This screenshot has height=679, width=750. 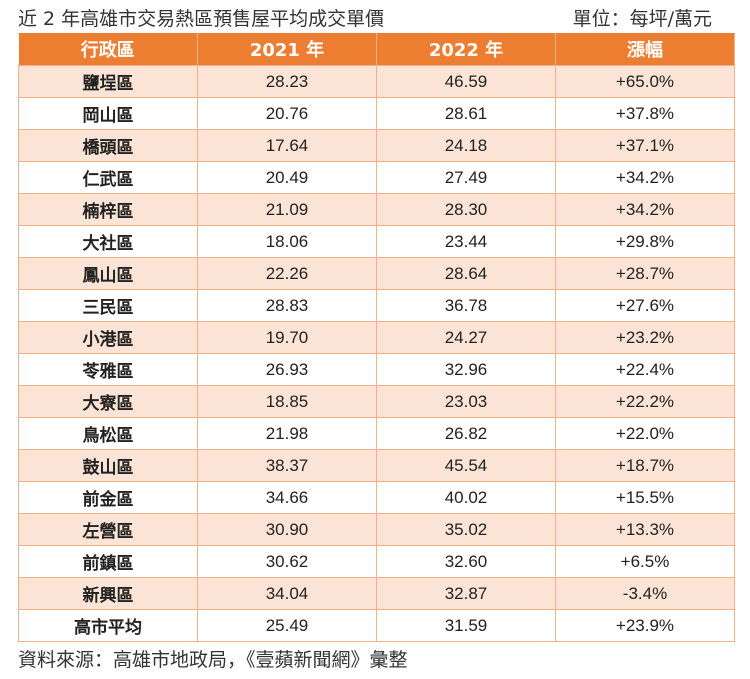 I want to click on table-row: 仁武區 20.49 27.49 +34.2%, so click(x=376, y=177).